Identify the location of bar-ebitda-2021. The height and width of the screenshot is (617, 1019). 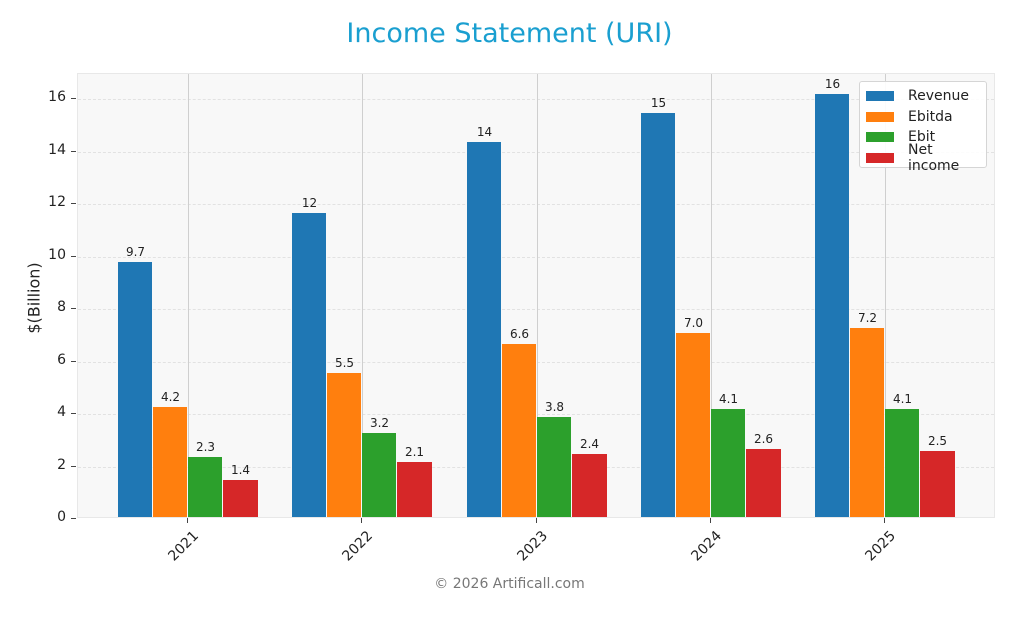
(170, 461).